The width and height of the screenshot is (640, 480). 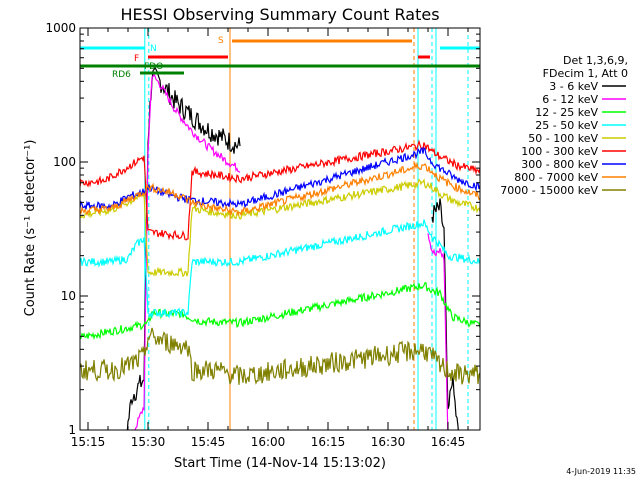 I want to click on y-axis-label: Count Rate (s⁻¹ detector⁻¹), so click(x=30, y=228).